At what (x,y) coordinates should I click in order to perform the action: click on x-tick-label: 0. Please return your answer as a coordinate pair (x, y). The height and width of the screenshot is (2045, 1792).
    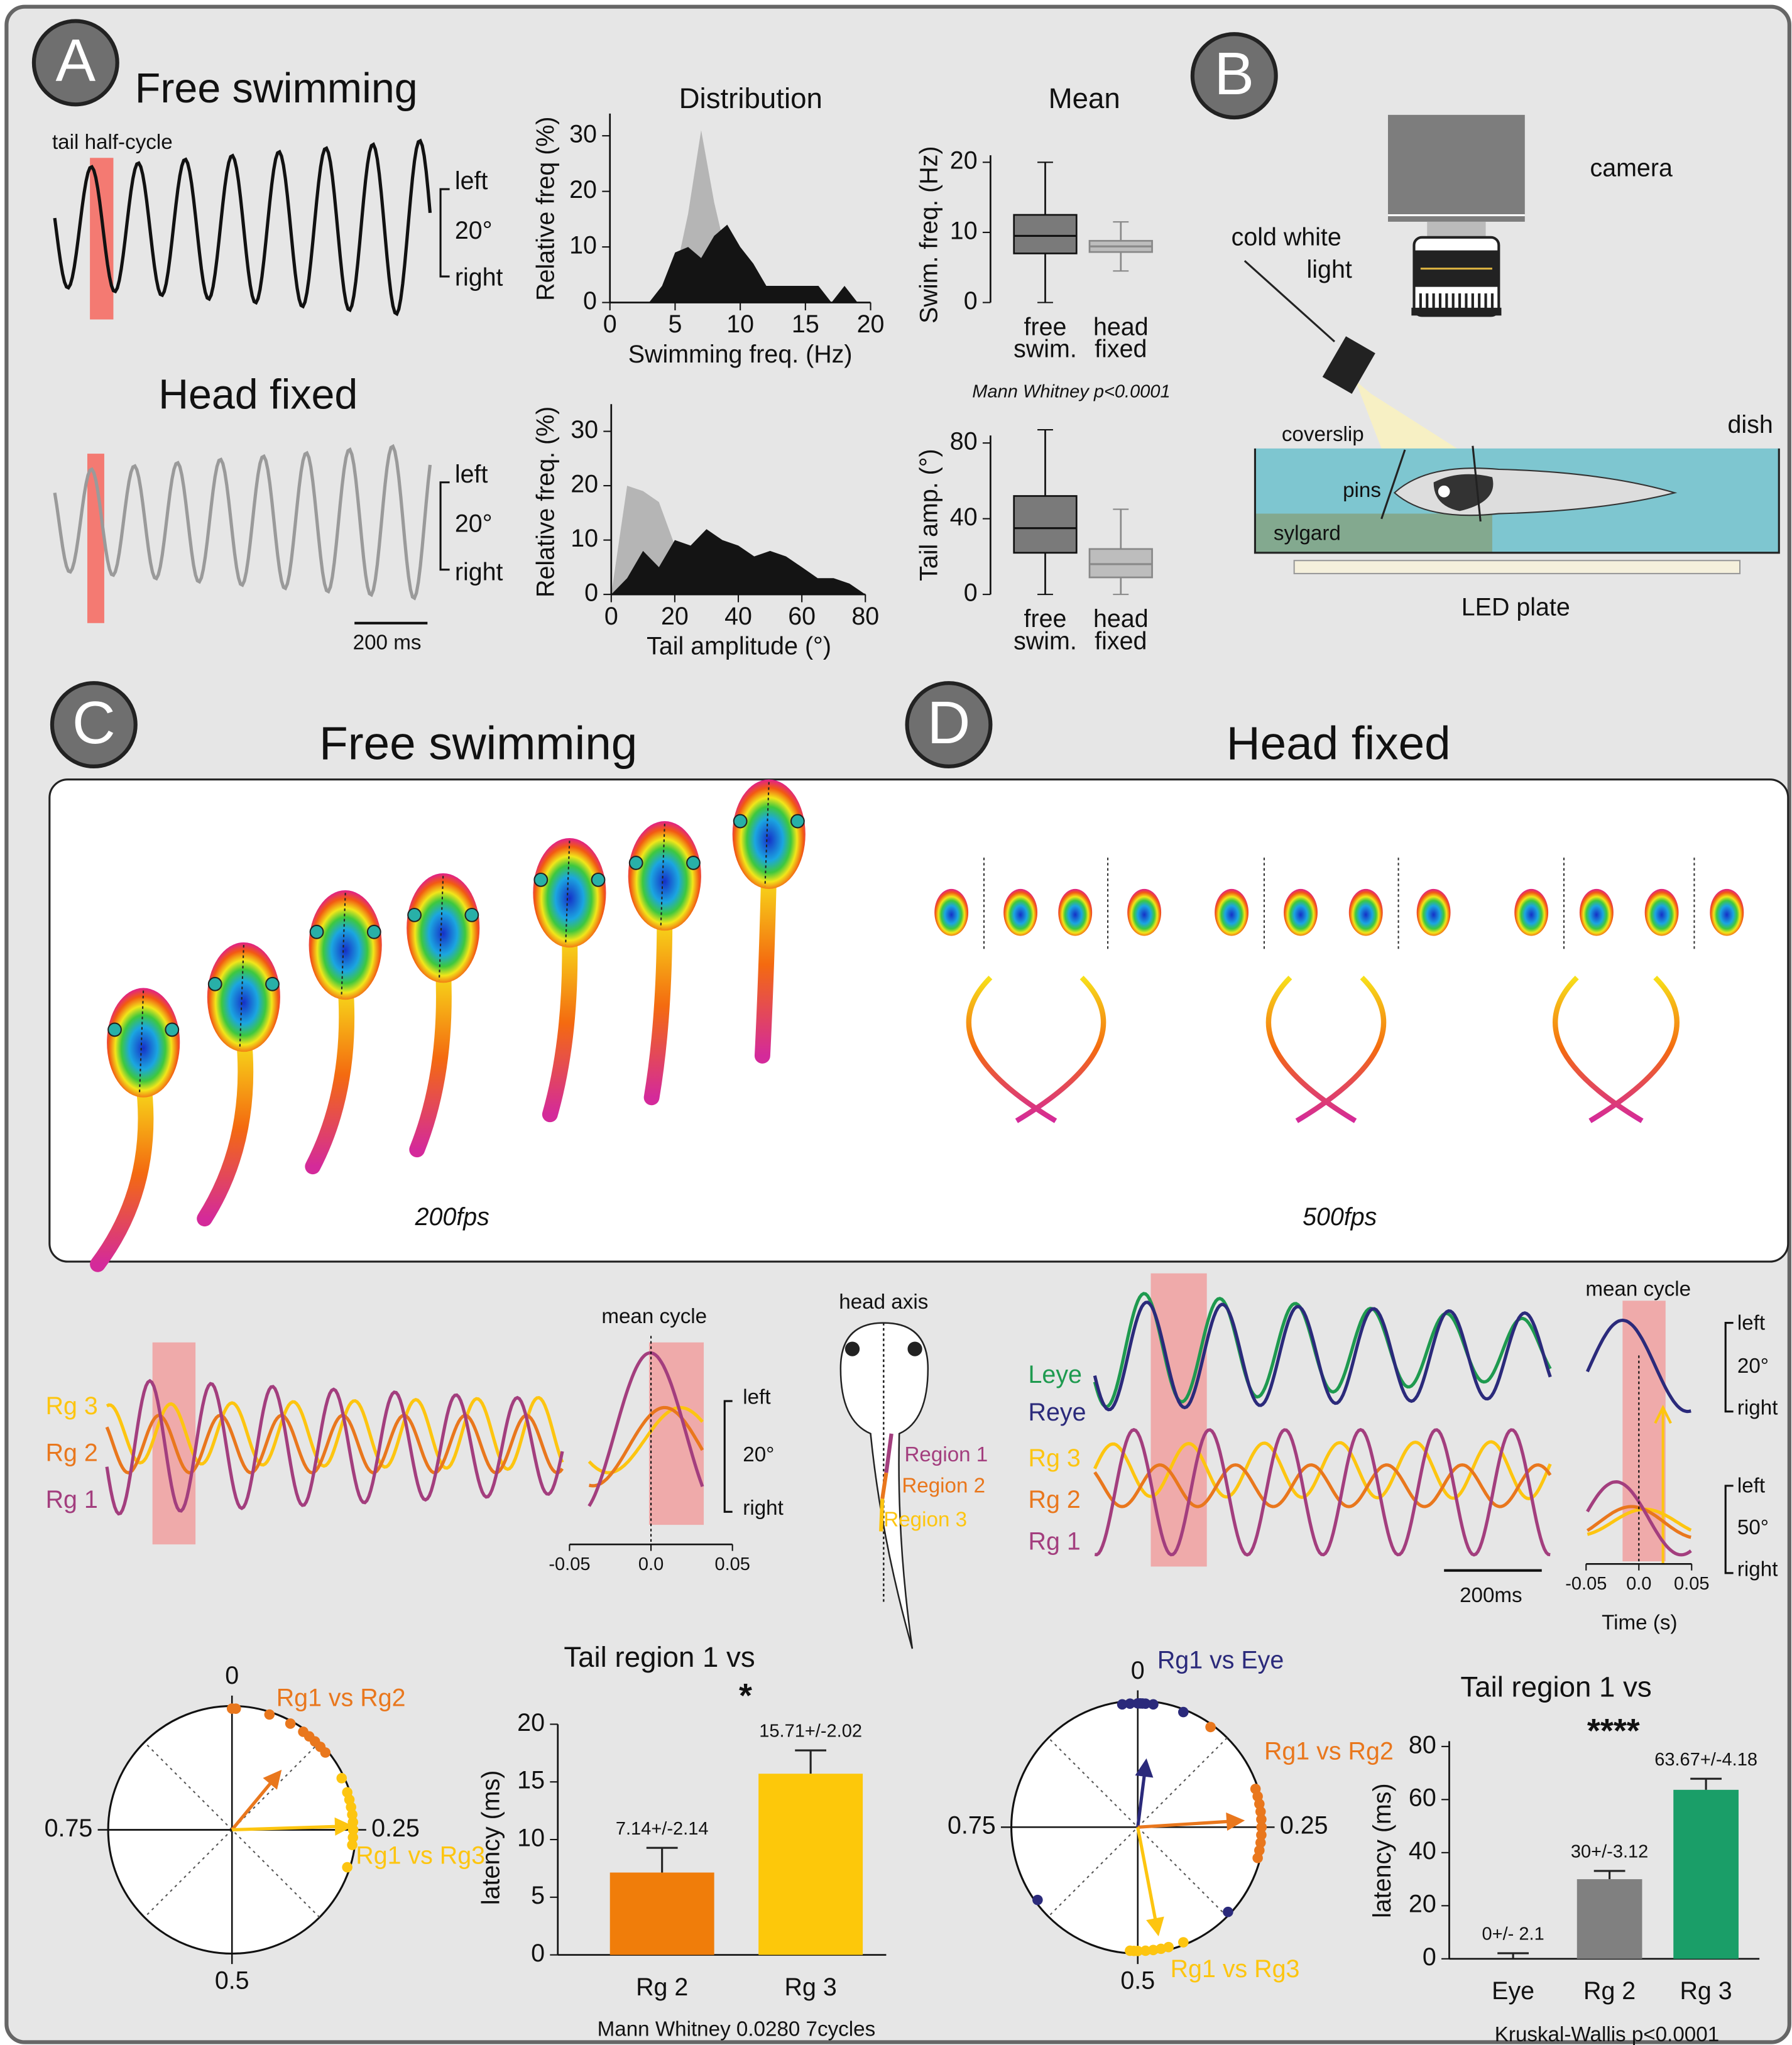
    Looking at the image, I should click on (611, 616).